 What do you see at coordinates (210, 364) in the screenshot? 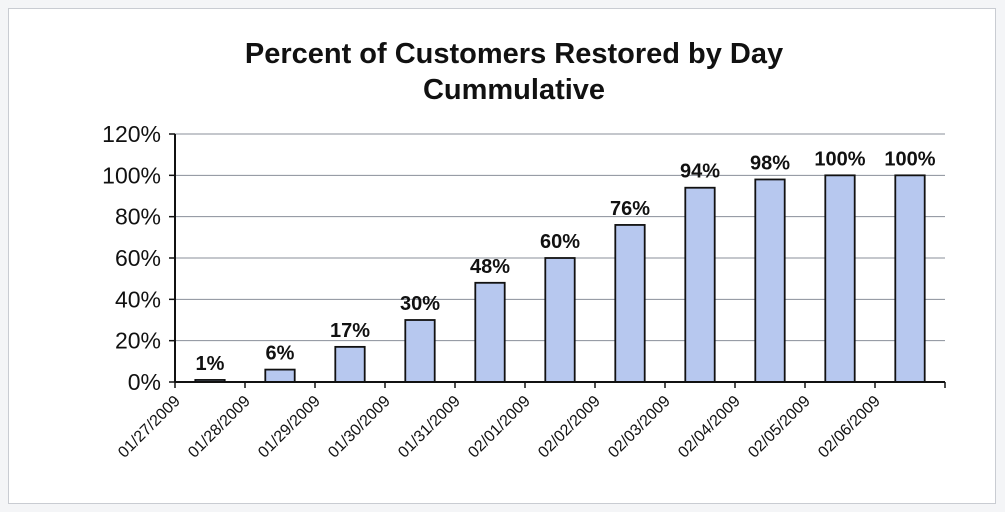
I see `data-label: 1%` at bounding box center [210, 364].